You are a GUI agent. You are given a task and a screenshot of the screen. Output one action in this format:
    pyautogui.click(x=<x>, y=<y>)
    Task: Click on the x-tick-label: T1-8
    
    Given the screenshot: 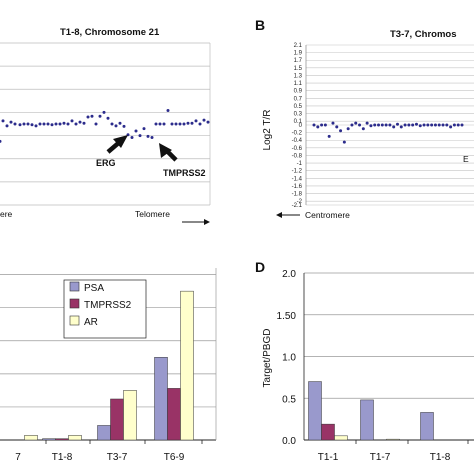 What is the action you would take?
    pyautogui.click(x=62, y=457)
    